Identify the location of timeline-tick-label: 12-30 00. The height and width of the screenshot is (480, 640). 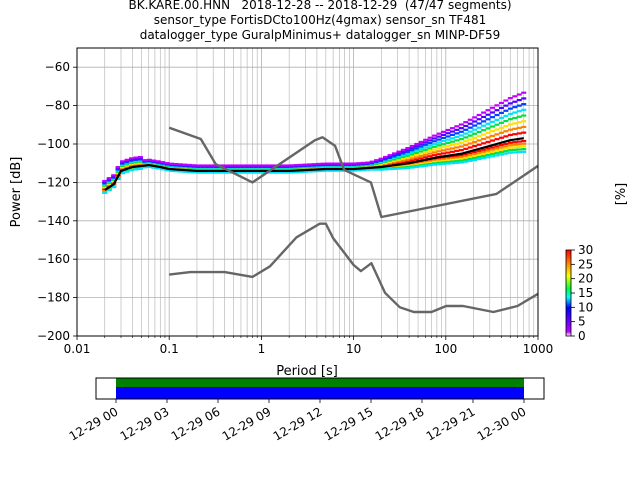
(502, 423).